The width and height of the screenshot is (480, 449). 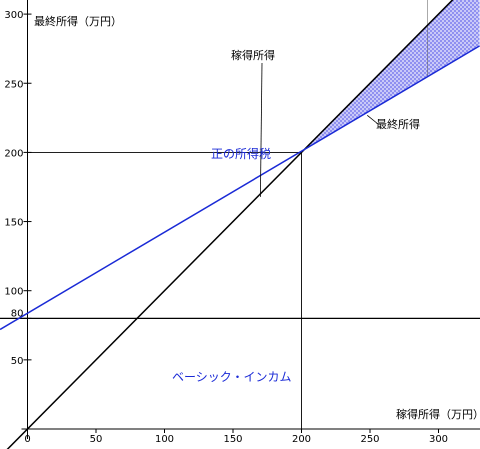 What do you see at coordinates (13, 223) in the screenshot?
I see `y-tick-label: 150` at bounding box center [13, 223].